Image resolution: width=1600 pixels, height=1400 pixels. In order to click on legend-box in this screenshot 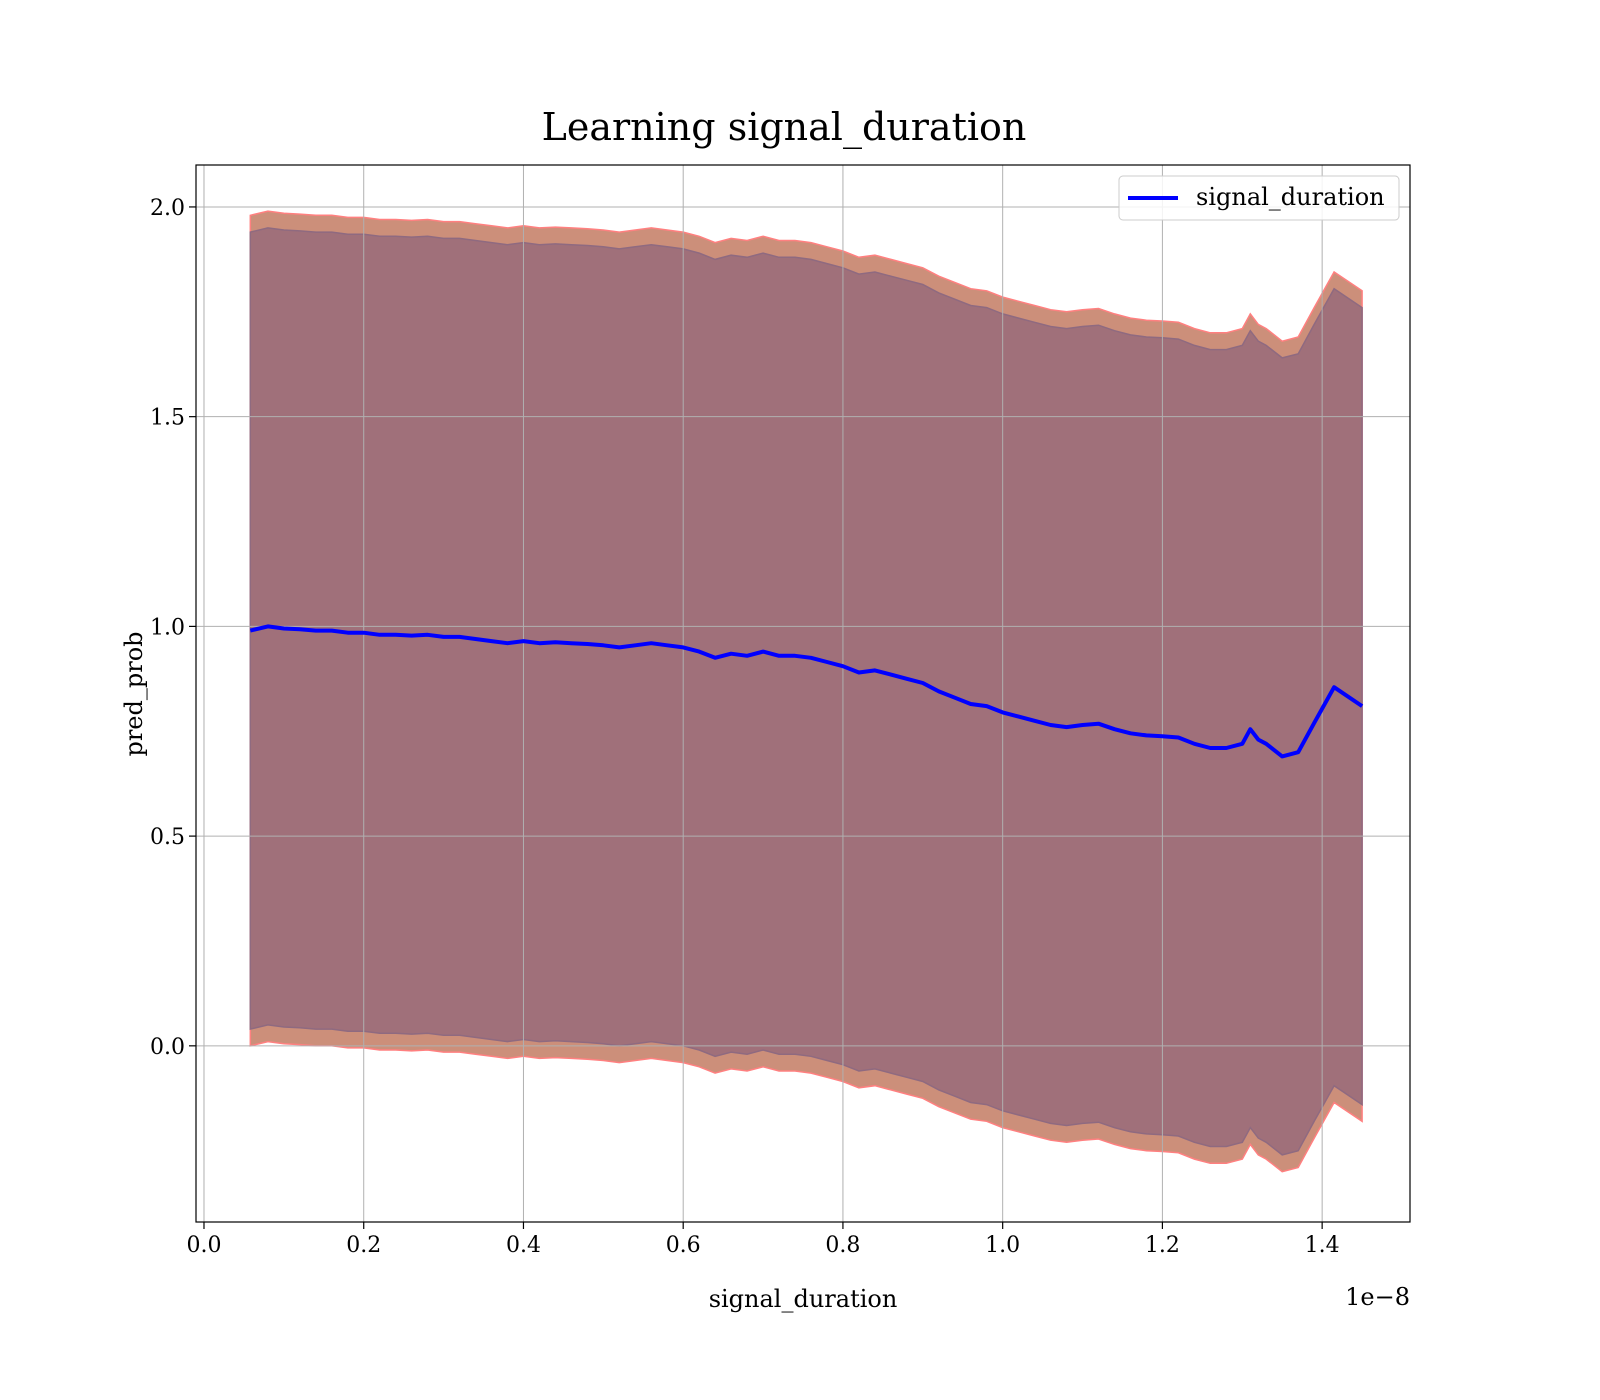, I will do `click(1259, 198)`.